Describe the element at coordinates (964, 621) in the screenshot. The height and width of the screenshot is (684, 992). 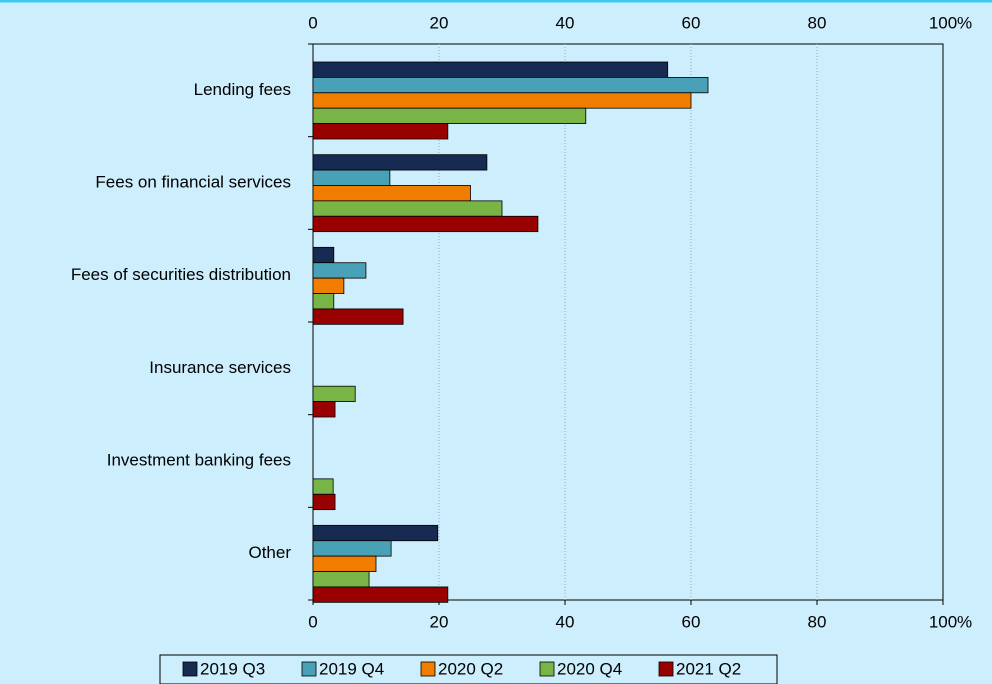
I see `x-unit-bottom: %` at that location.